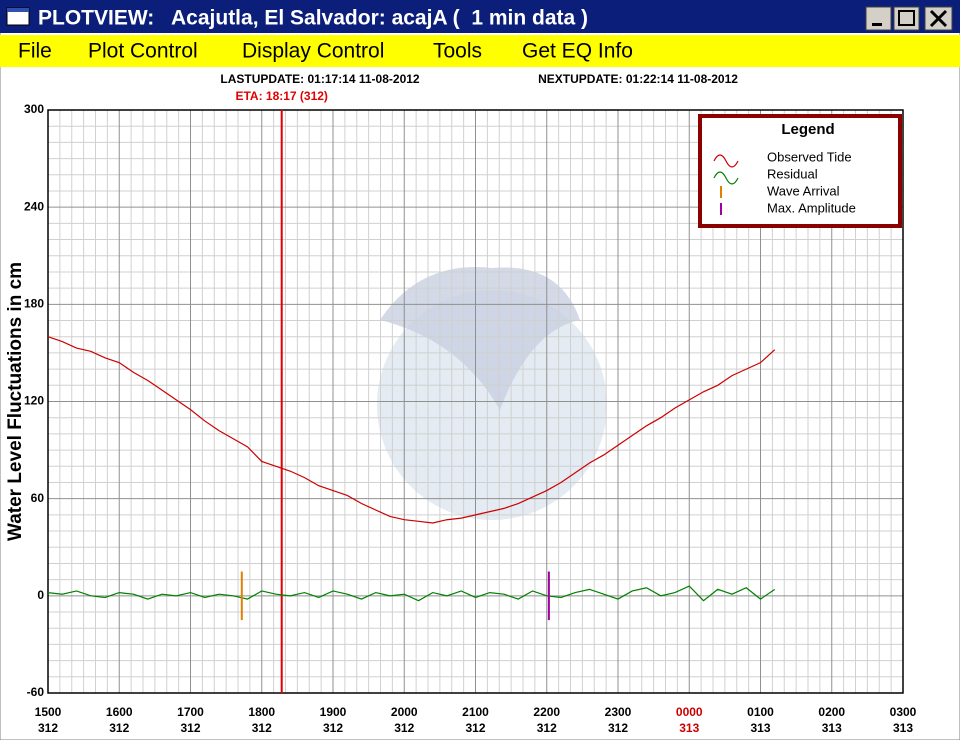  I want to click on window-buttons, so click(909, 18).